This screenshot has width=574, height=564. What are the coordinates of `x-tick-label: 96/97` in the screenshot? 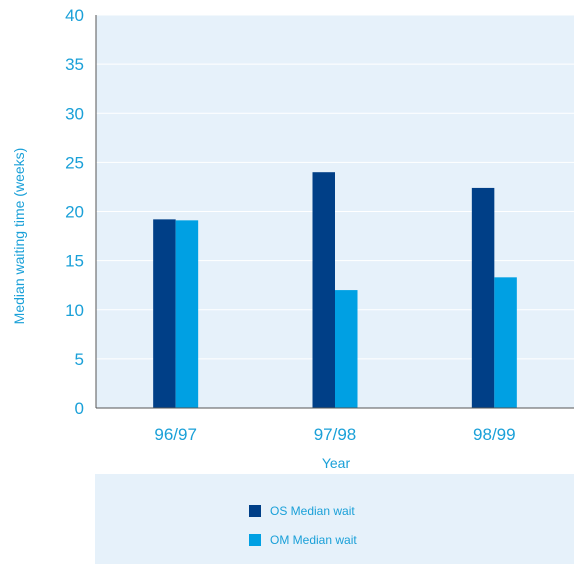 It's located at (175, 434).